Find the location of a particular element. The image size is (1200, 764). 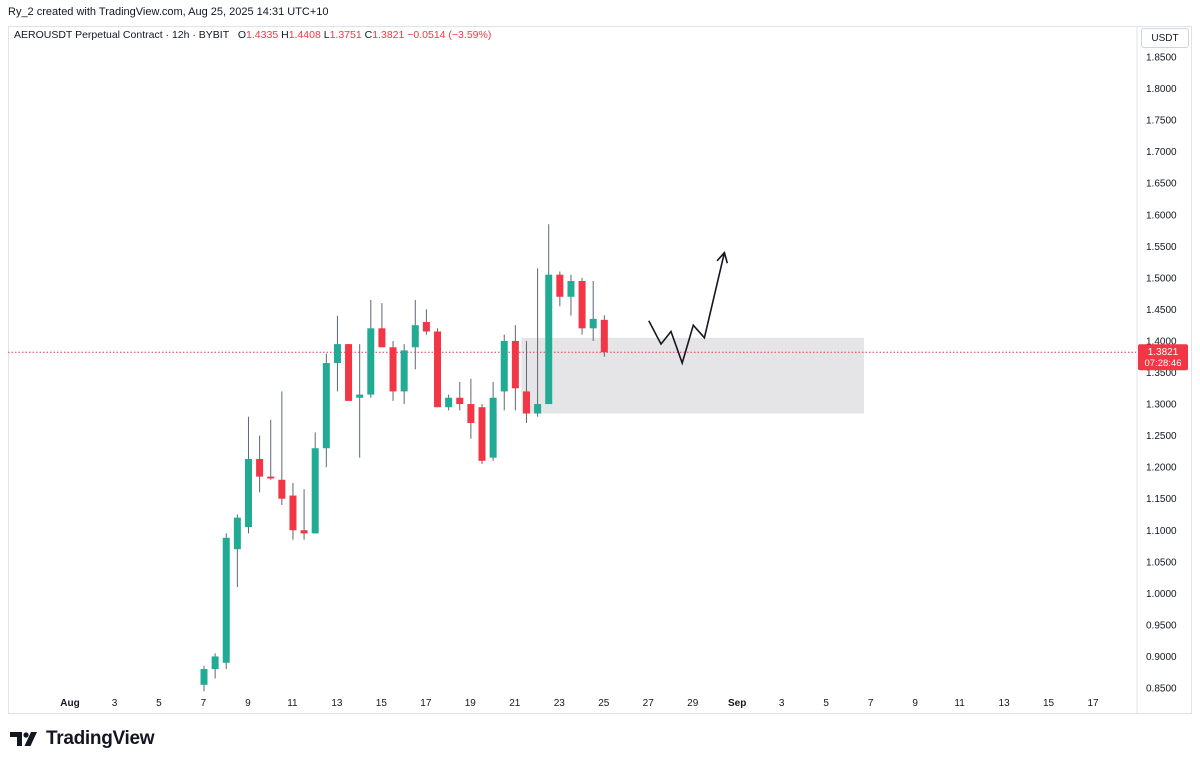

low-label: L is located at coordinates (326, 35).